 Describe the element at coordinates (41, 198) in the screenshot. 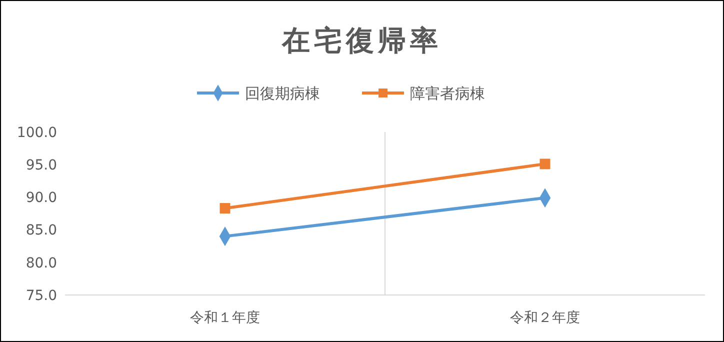

I see `y-tick-label: 90.0` at that location.